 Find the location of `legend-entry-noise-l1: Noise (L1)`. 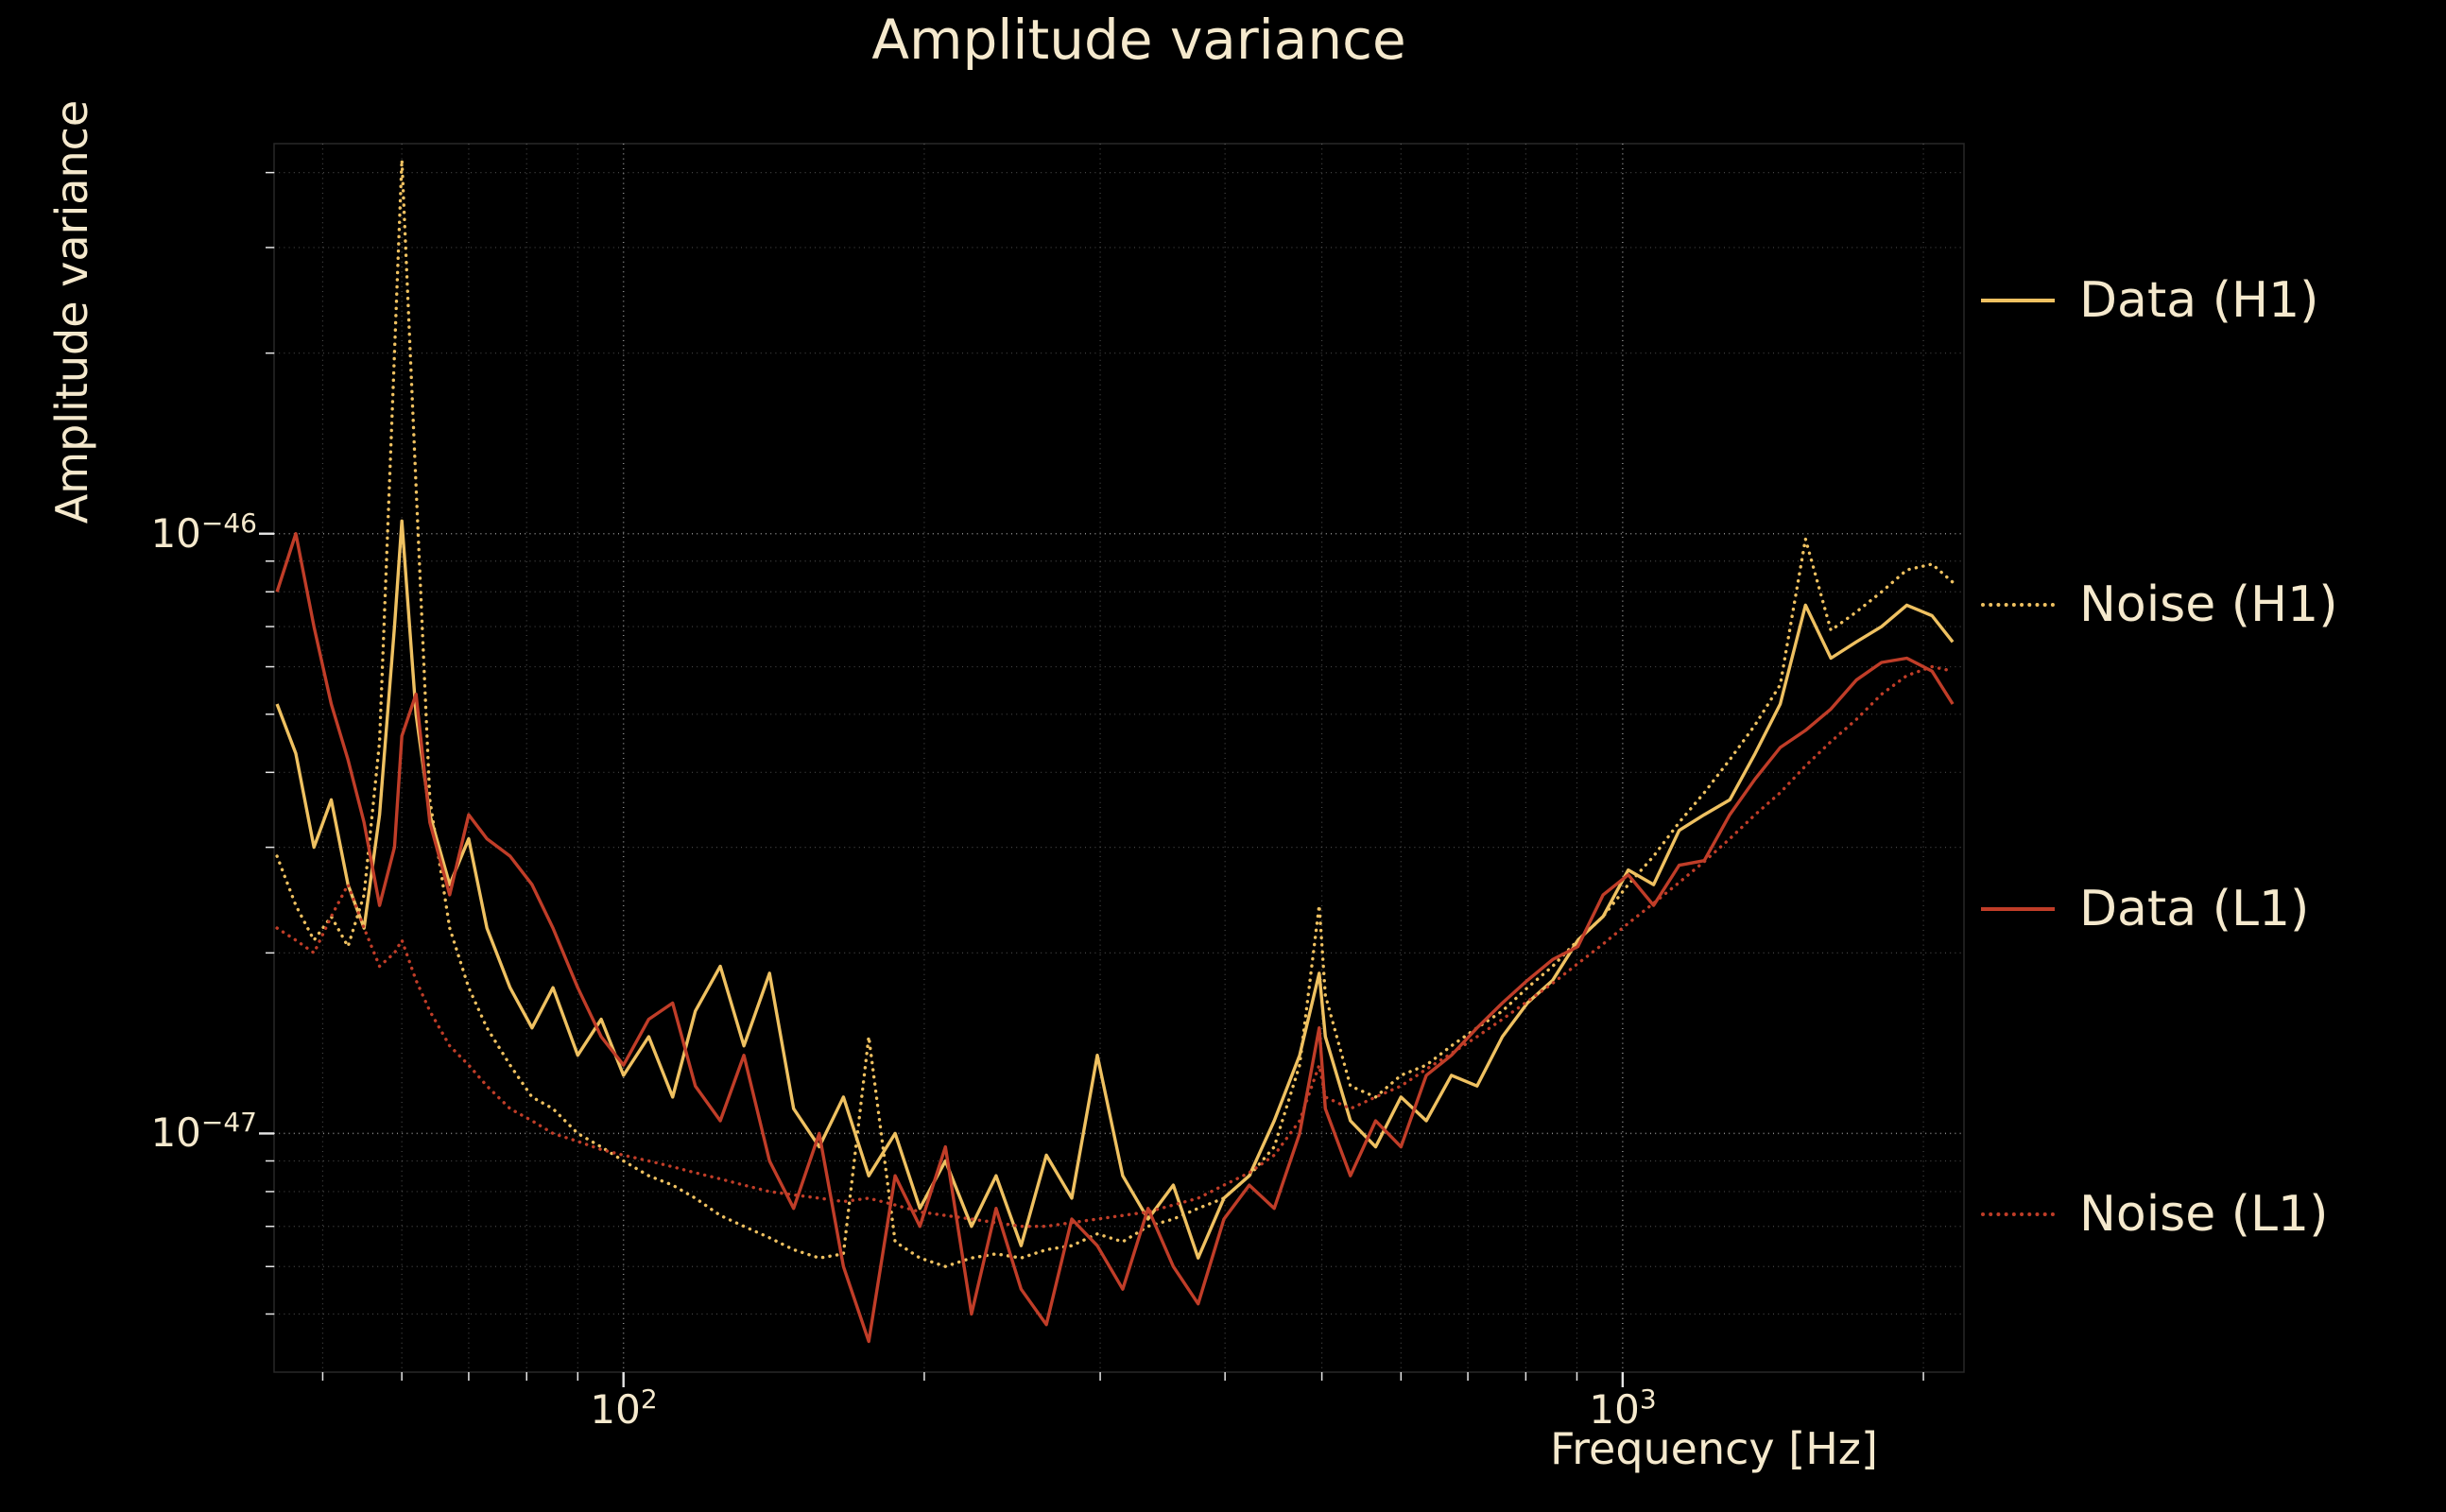

legend-entry-noise-l1: Noise (L1) is located at coordinates (2154, 1214).